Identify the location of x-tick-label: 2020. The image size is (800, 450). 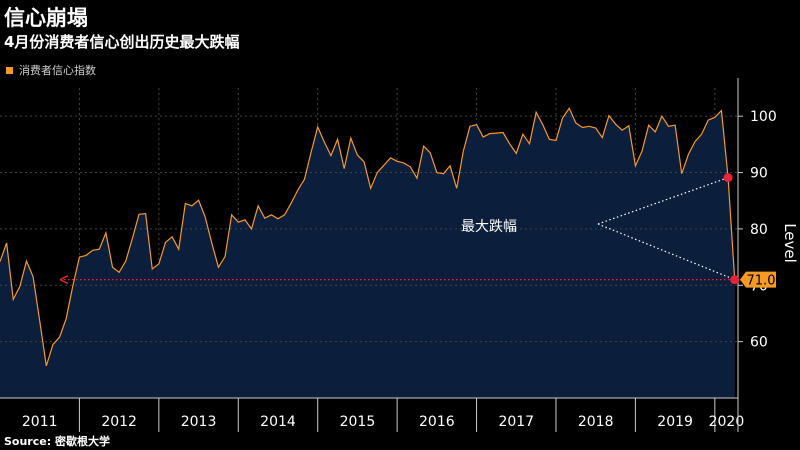
(727, 422).